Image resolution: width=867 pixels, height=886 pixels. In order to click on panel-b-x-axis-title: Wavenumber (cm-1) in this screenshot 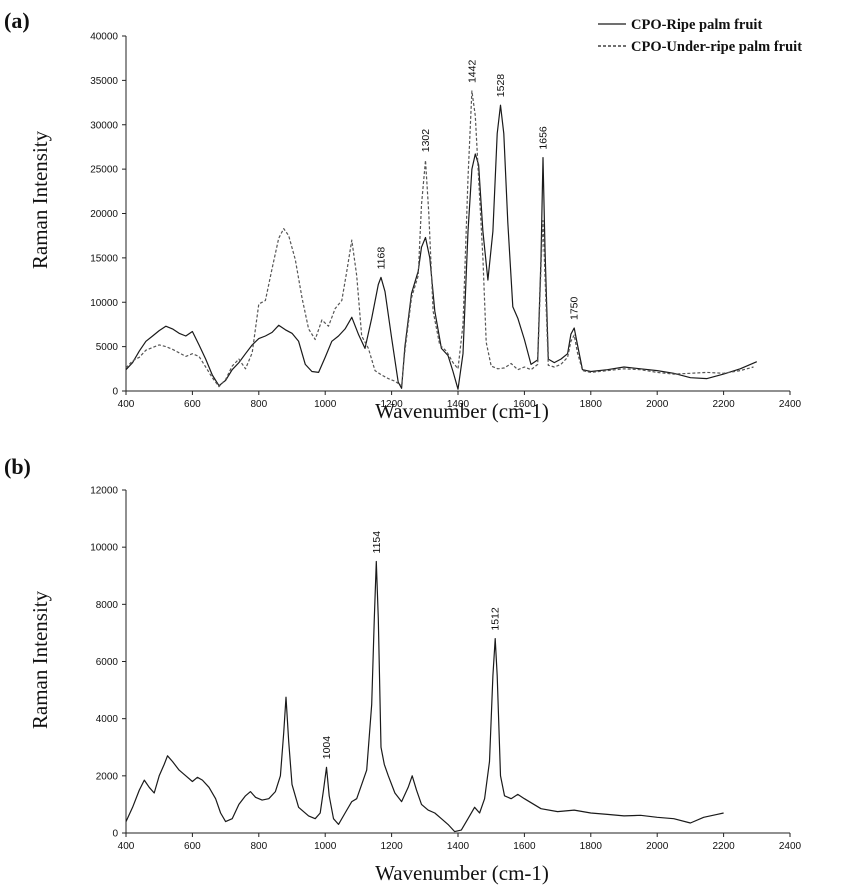, I will do `click(462, 873)`.